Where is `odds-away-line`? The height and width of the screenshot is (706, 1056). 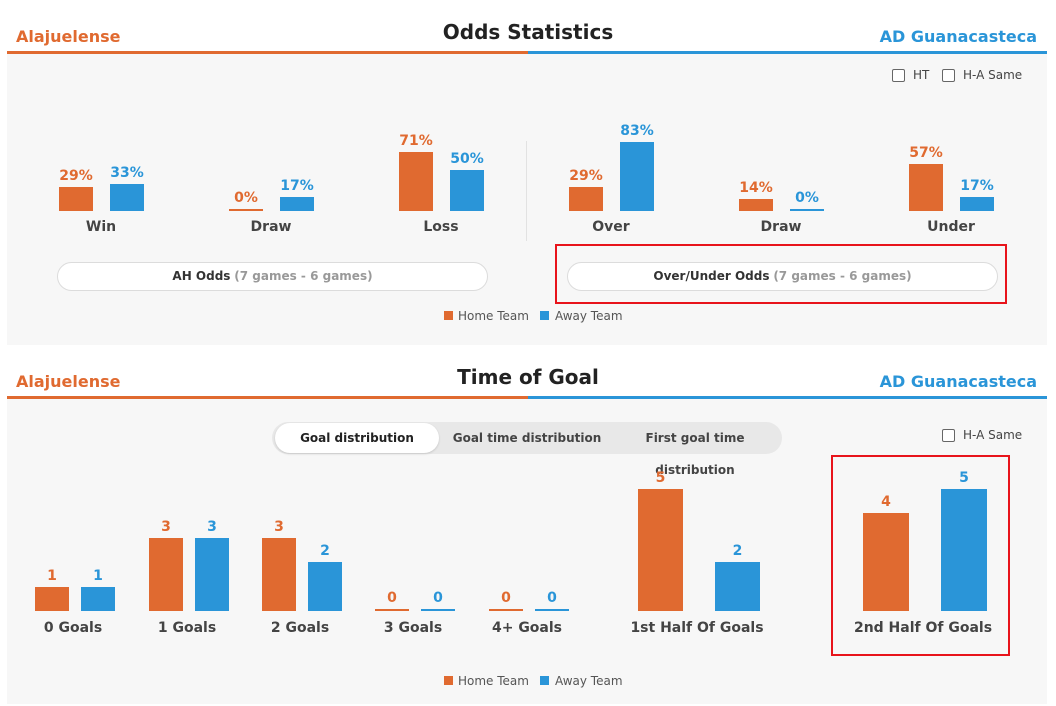
odds-away-line is located at coordinates (787, 52).